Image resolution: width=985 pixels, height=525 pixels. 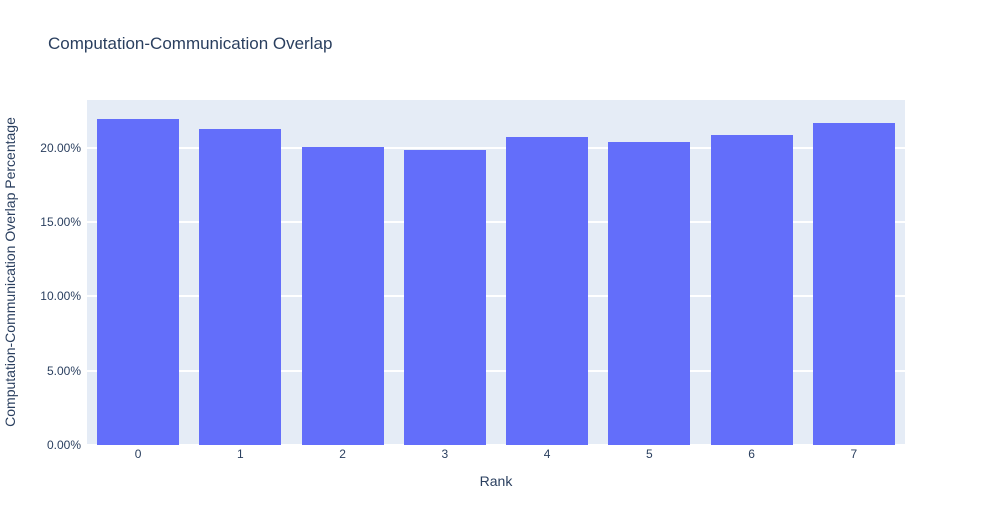 I want to click on x-tick-label: 4, so click(x=547, y=454).